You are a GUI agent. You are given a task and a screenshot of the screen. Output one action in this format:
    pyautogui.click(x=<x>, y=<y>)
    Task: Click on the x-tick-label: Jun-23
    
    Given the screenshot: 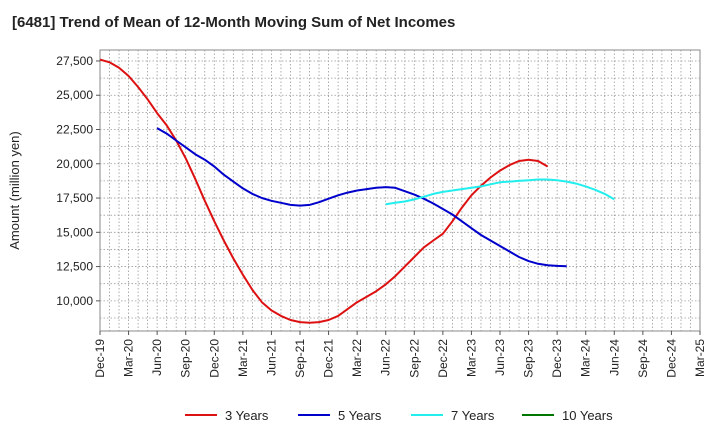 What is the action you would take?
    pyautogui.click(x=500, y=357)
    